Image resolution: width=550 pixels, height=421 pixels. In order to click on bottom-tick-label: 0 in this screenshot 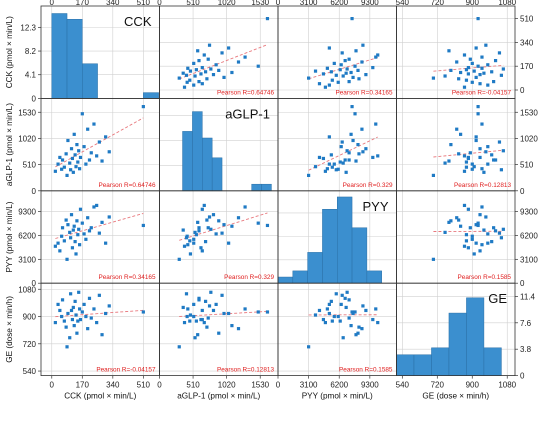, I will do `click(278, 385)`.